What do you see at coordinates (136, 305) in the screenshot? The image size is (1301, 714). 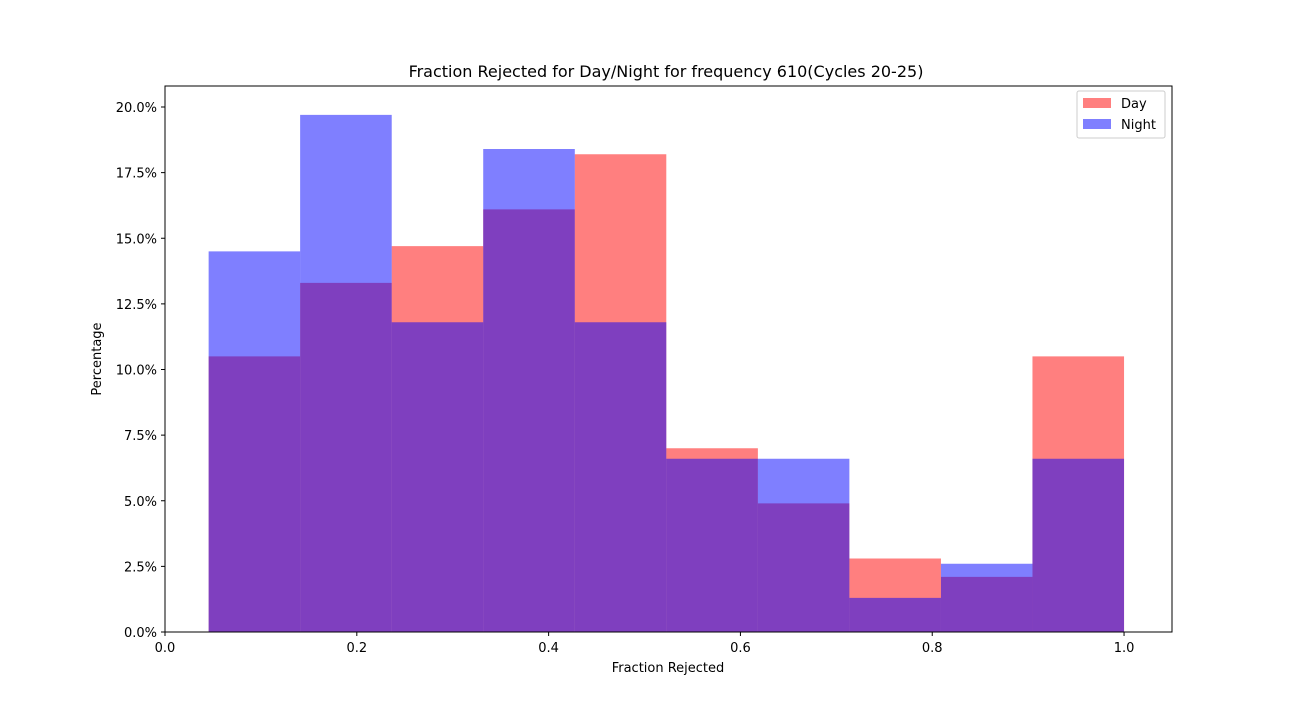 I see `y-tick-label: 12.5%` at bounding box center [136, 305].